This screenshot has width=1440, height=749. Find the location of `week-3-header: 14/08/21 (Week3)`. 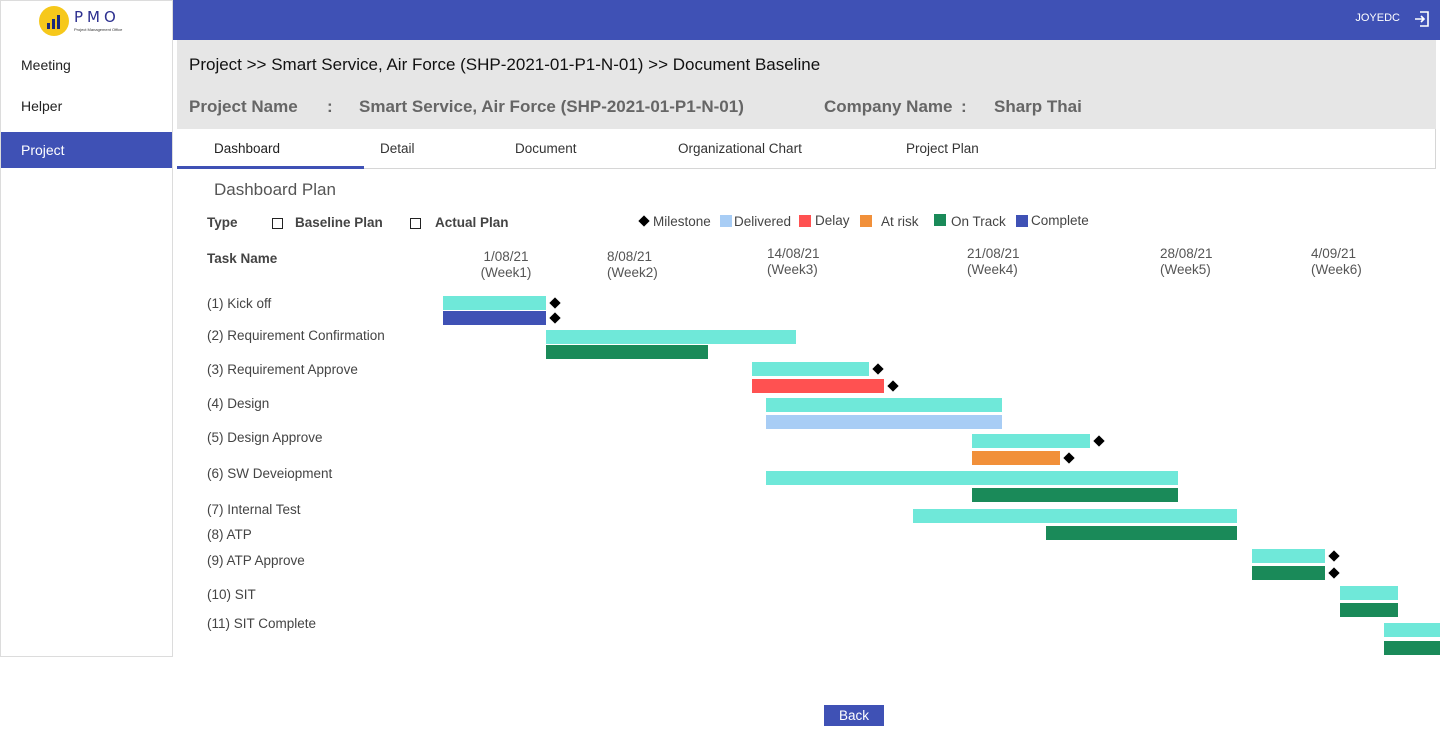

week-3-header: 14/08/21 (Week3) is located at coordinates (793, 262).